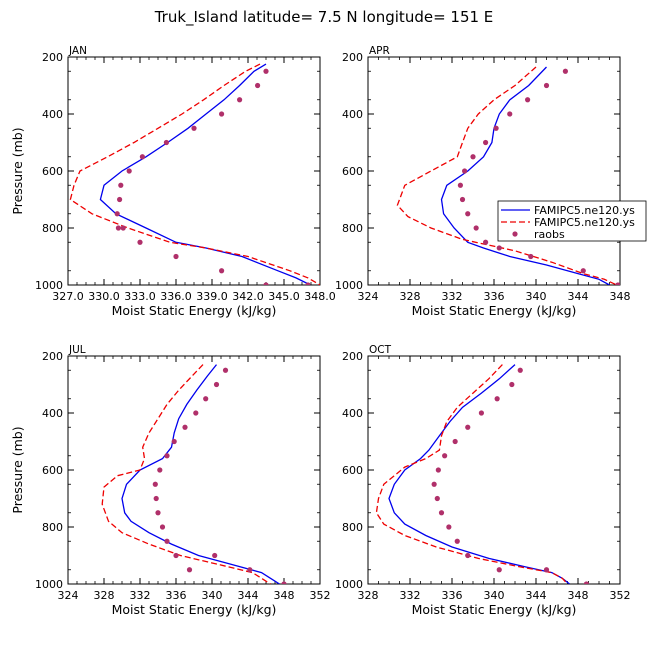 The width and height of the screenshot is (648, 649). Describe the element at coordinates (248, 296) in the screenshot. I see `x-tick-label: 342.0` at that location.